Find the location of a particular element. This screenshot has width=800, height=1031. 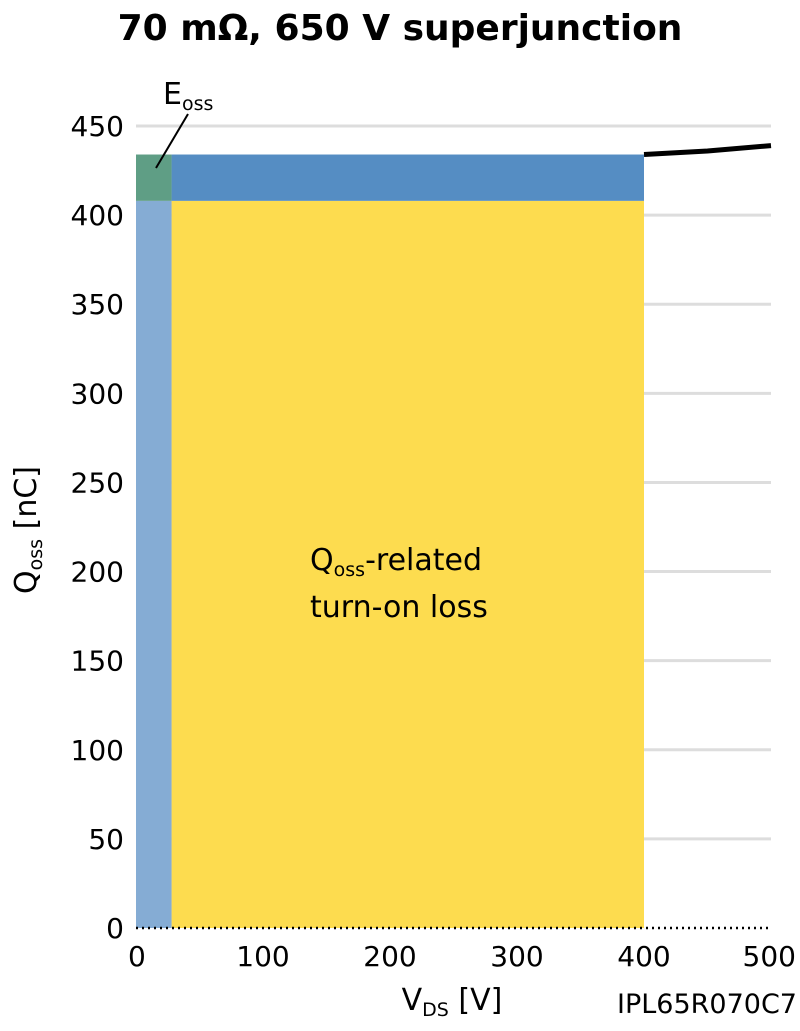

y-tick-label-450: 450 is located at coordinates (97, 126).